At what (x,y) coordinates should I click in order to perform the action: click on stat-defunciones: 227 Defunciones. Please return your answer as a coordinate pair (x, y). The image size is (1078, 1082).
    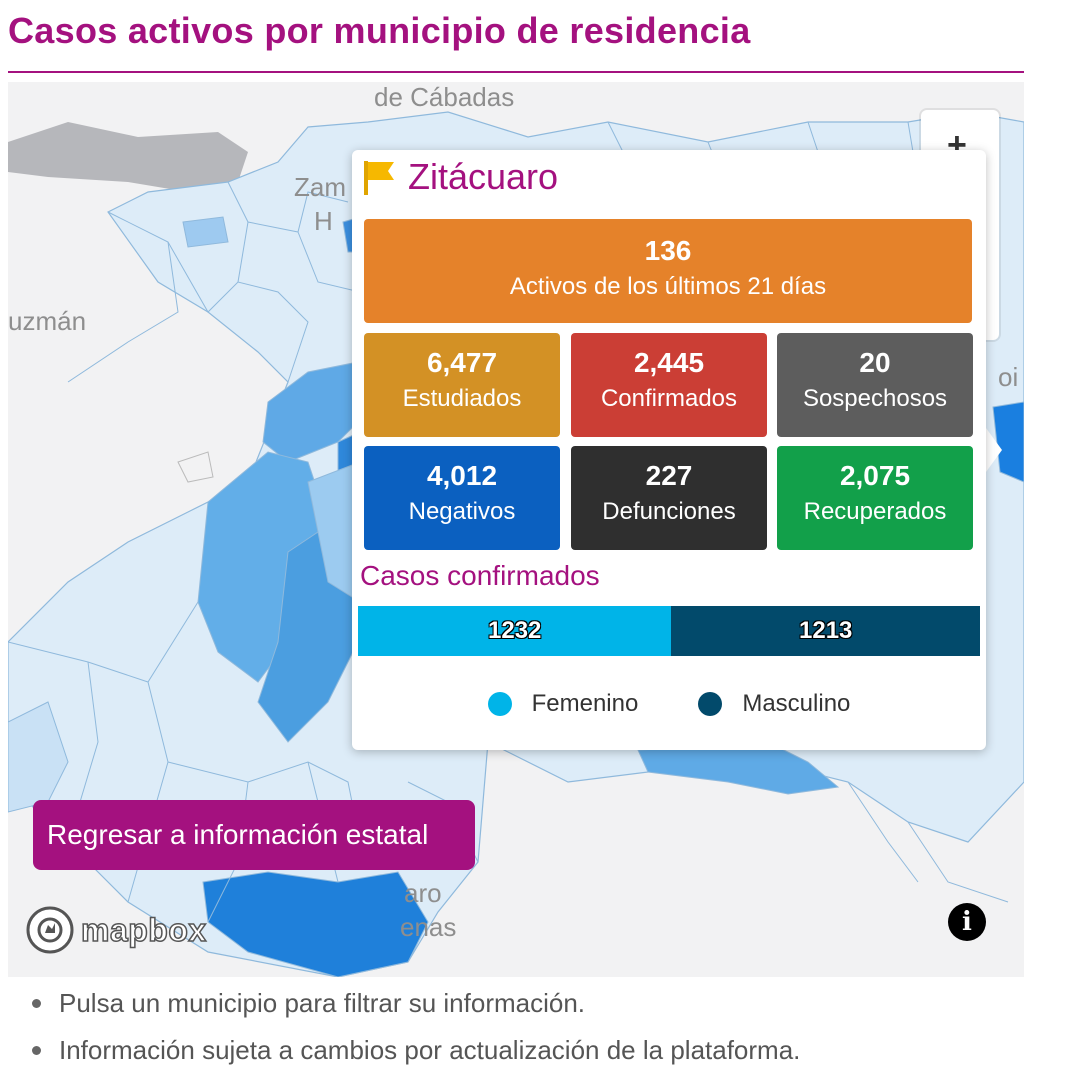
    Looking at the image, I should click on (669, 498).